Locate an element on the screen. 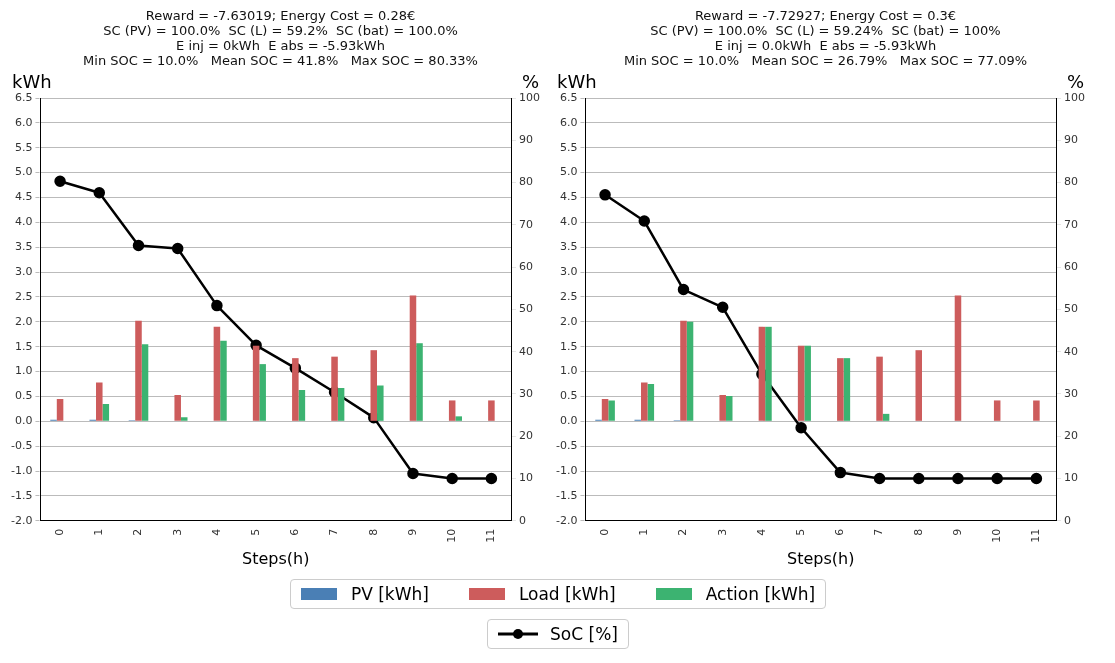  chart-title: Reward = -7.72927; Energy Cost = 0.3€ is located at coordinates (825, 15).